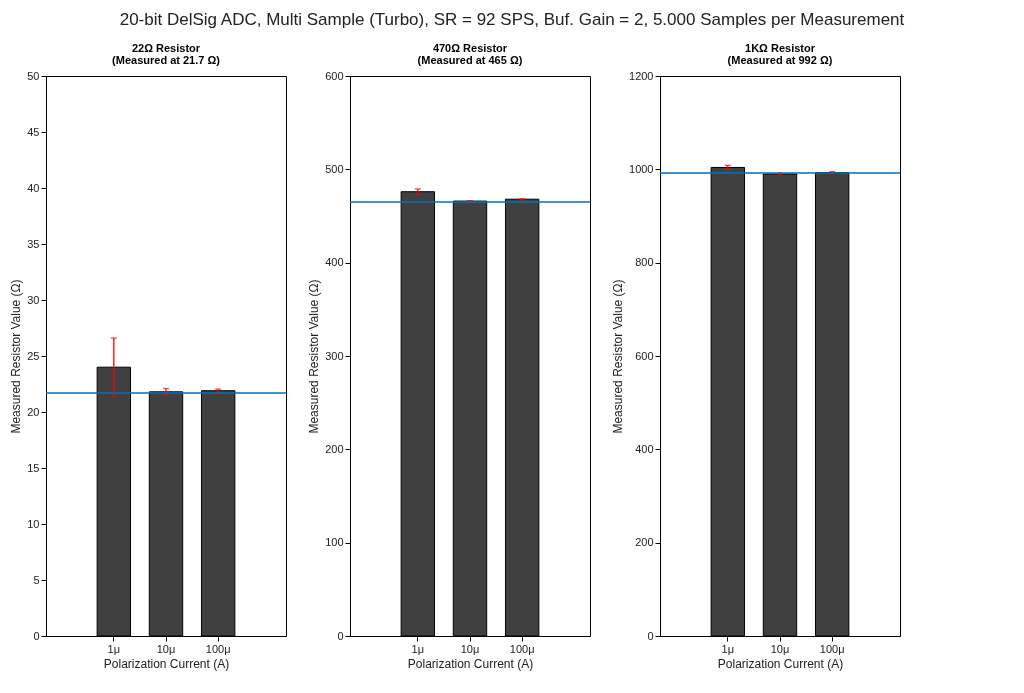 The image size is (1024, 693). What do you see at coordinates (644, 262) in the screenshot?
I see `y-tick-label: 800` at bounding box center [644, 262].